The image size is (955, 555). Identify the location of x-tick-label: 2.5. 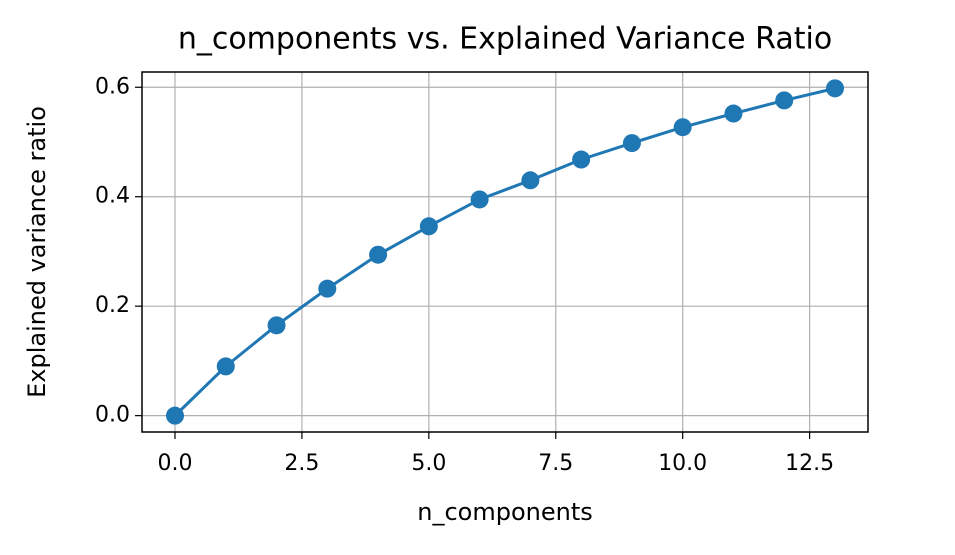
(301, 463).